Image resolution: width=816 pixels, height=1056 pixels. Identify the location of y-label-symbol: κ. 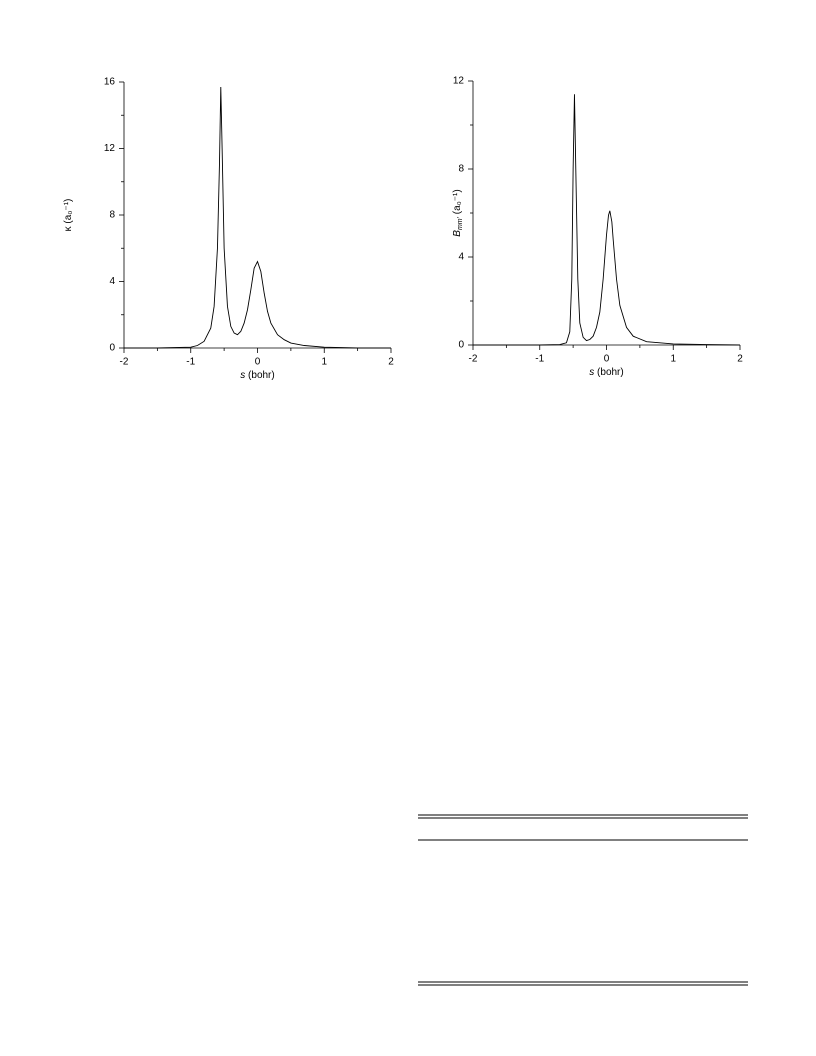
(68, 228).